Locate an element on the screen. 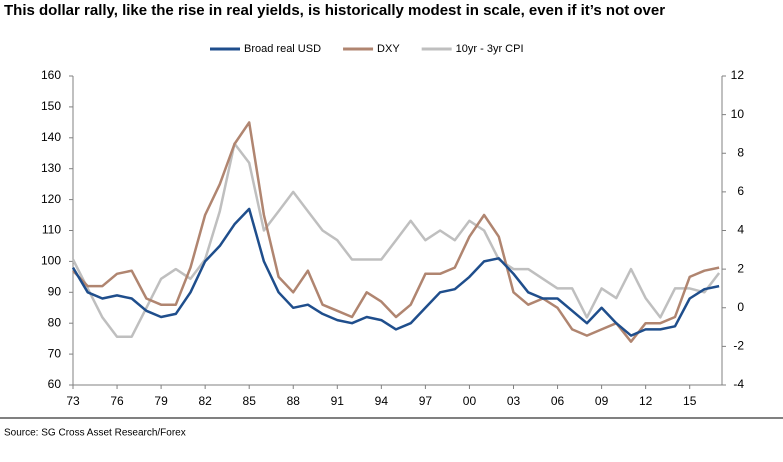 The width and height of the screenshot is (783, 462). x-tick-label: 79 is located at coordinates (161, 401).